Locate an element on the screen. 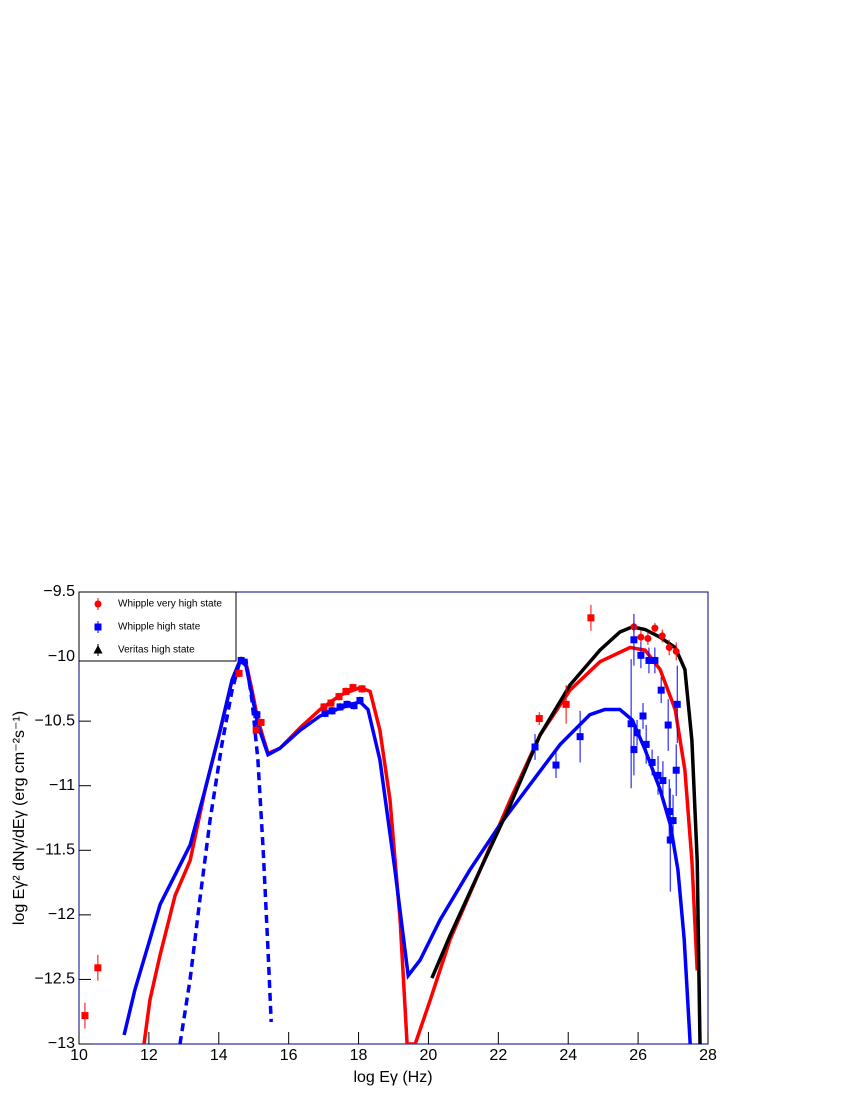 The height and width of the screenshot is (1100, 850). legend-box is located at coordinates (157, 626).